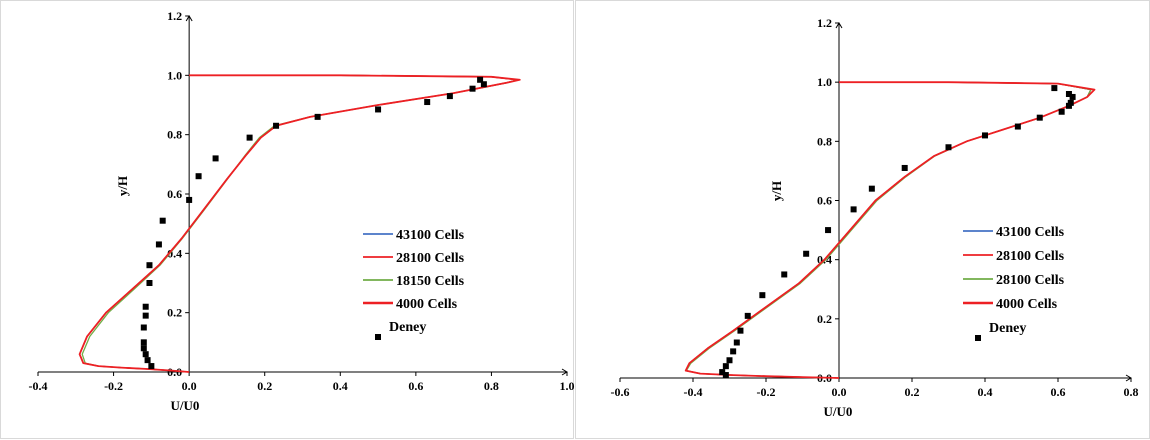  Describe the element at coordinates (430, 258) in the screenshot. I see `chart-0-legend-label: 28100 Cells` at that location.